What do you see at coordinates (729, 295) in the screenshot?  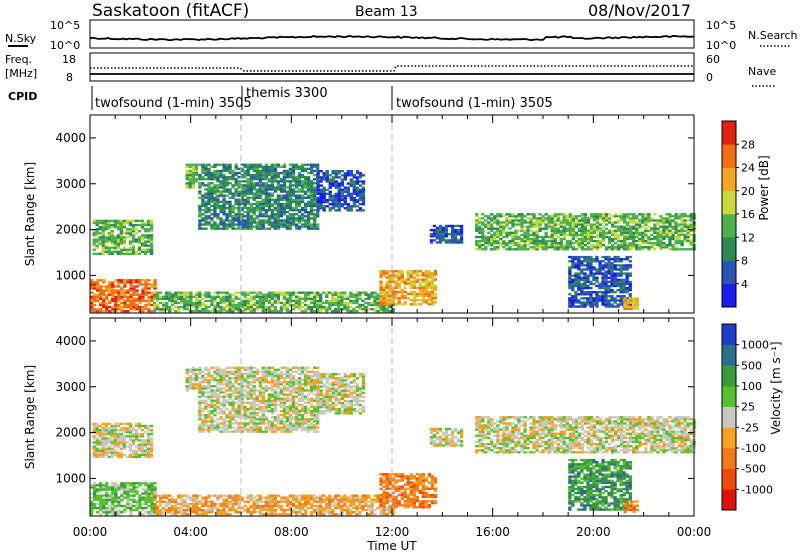 I see `colorbar-swatch` at bounding box center [729, 295].